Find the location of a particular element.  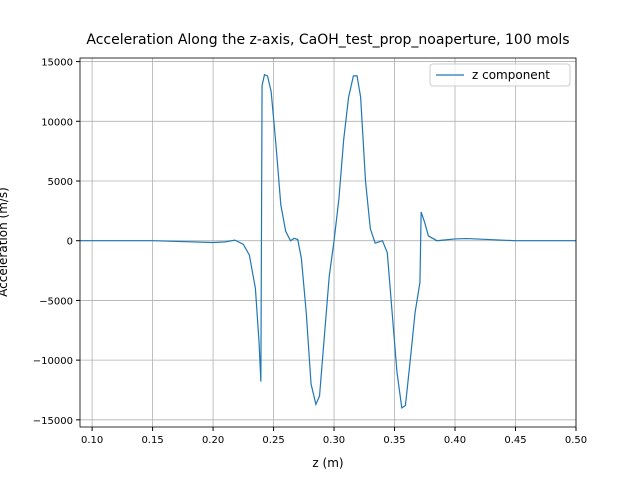

x-tick-label: 0.25 is located at coordinates (273, 440).